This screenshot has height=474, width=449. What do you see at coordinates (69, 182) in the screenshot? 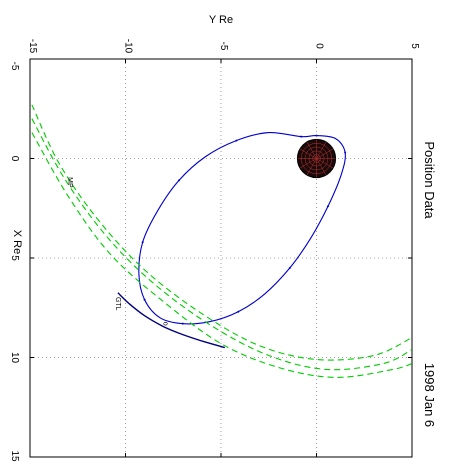
I see `annotation-label: MP` at bounding box center [69, 182].